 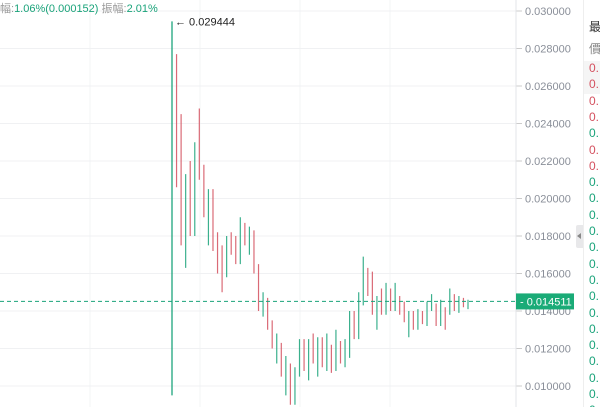 I want to click on highlight-row-bg, so click(x=592, y=77).